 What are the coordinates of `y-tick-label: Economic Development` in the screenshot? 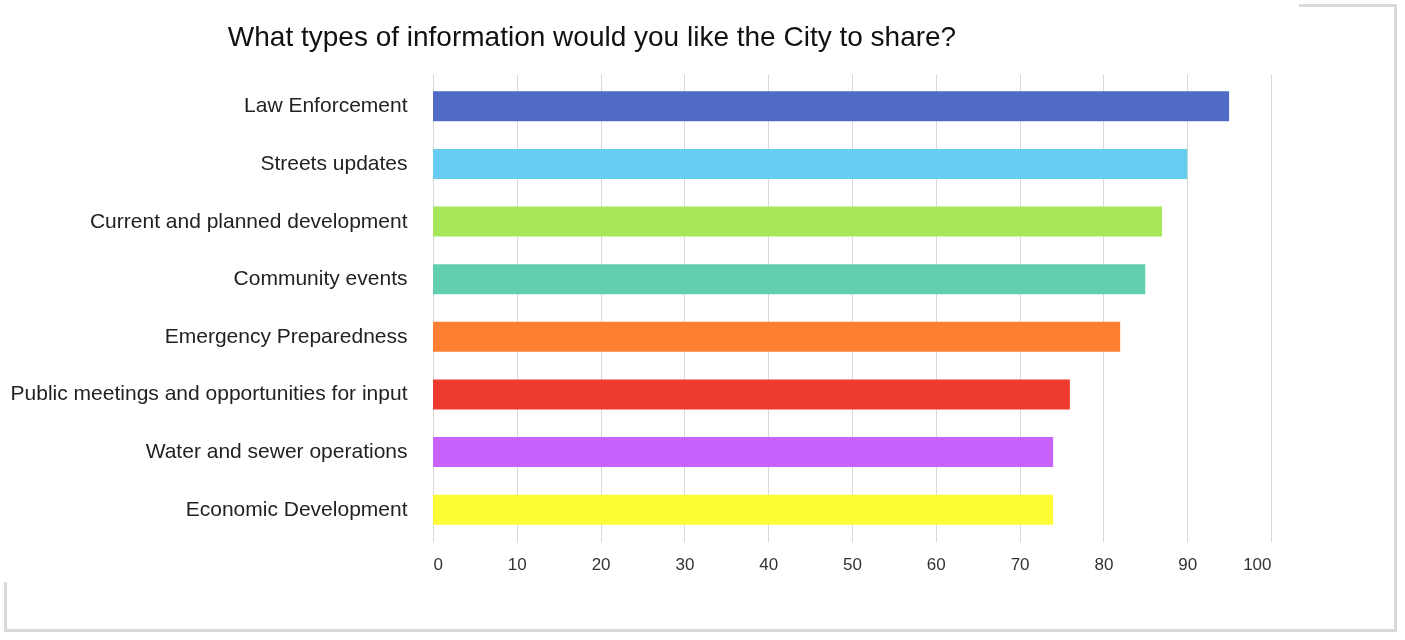 It's located at (296, 508).